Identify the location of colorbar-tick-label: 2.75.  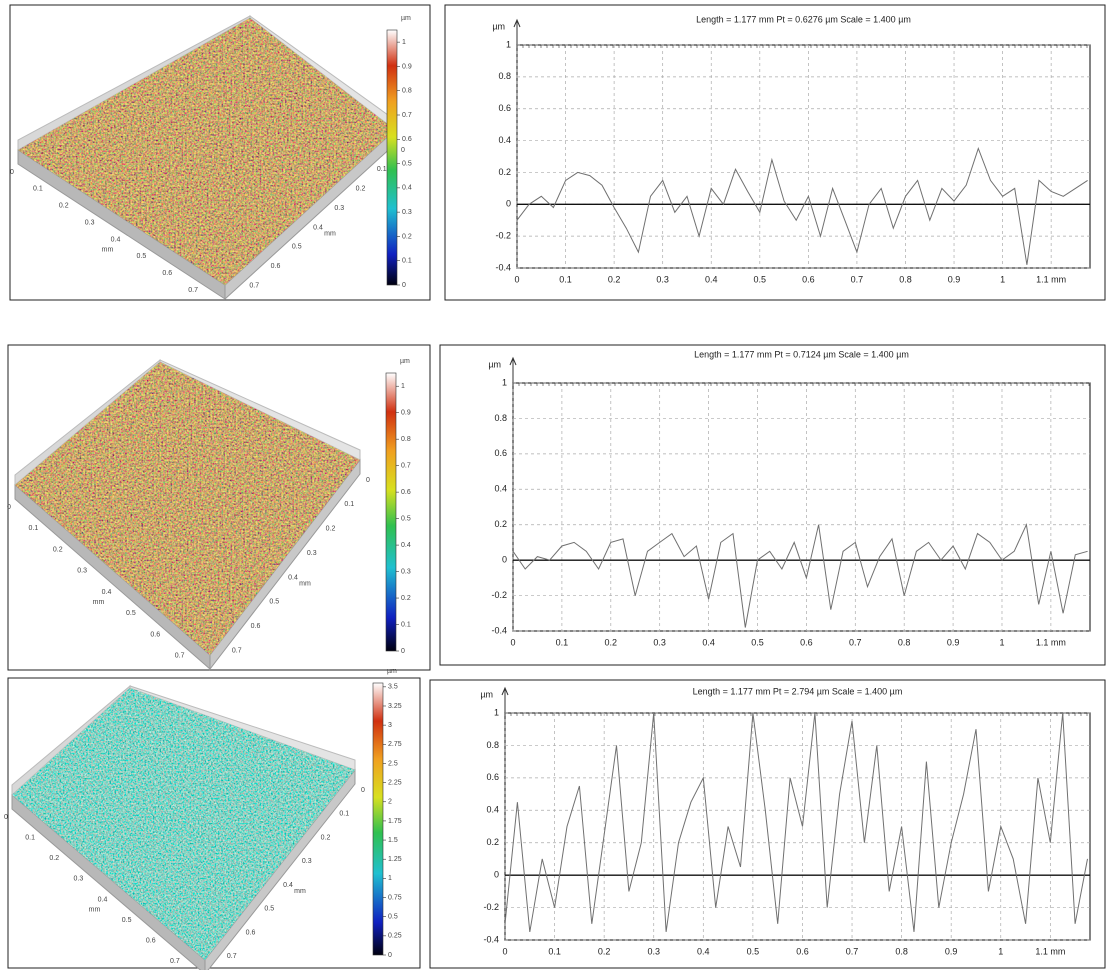
(395, 744).